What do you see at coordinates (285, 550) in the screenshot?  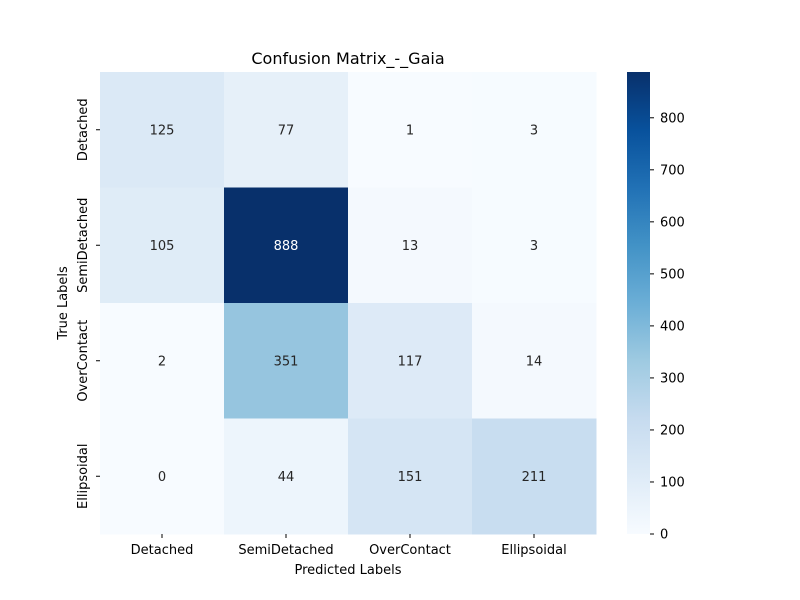 I see `x-tick-label: SemiDetached` at bounding box center [285, 550].